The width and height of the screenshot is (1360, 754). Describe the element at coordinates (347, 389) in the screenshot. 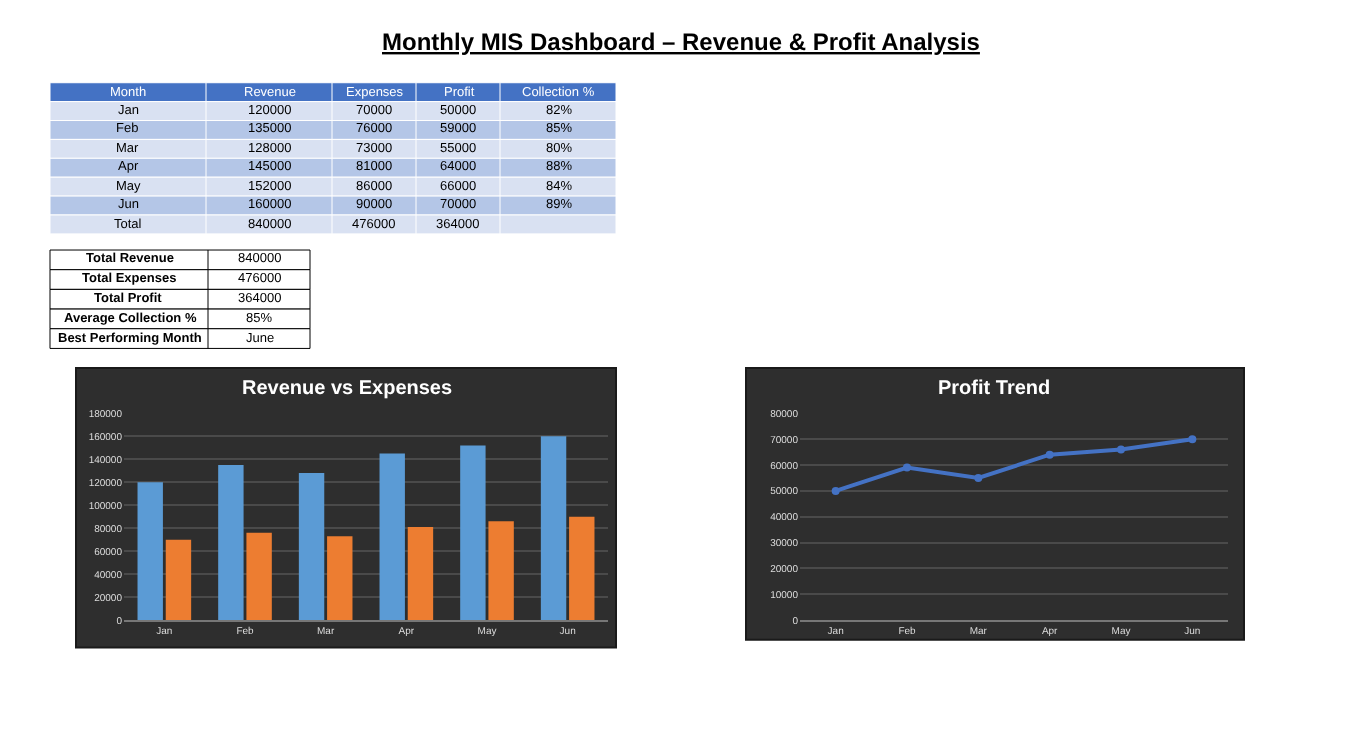

I see `chart-title: Revenue vs Expenses` at that location.